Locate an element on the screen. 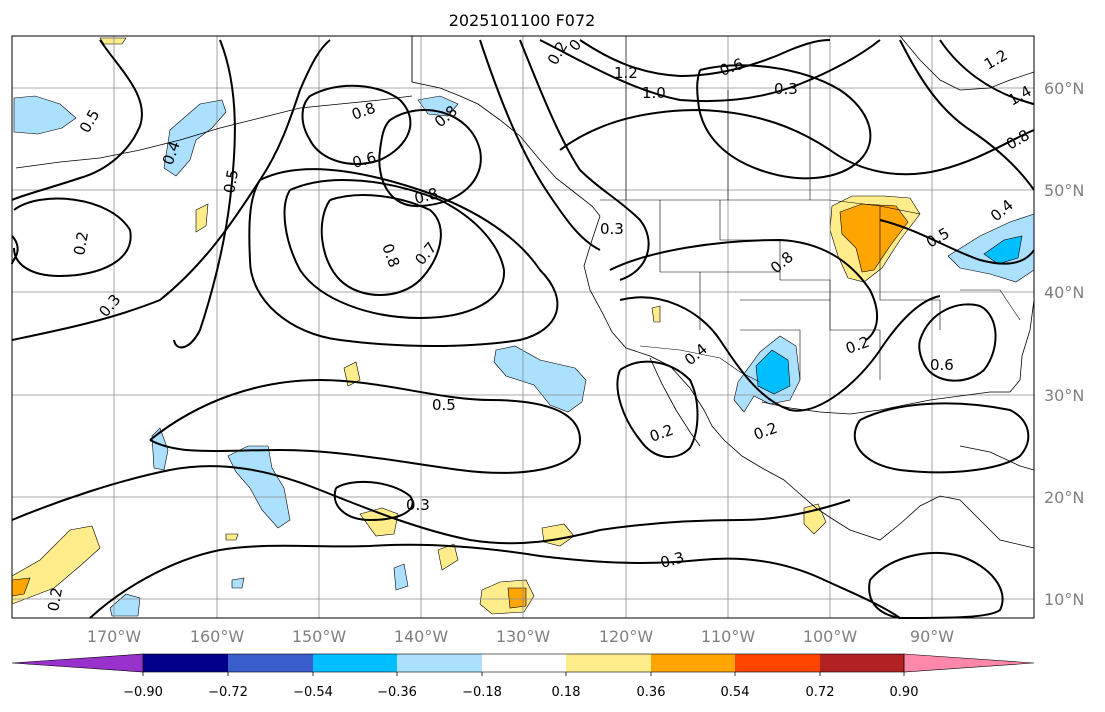 The width and height of the screenshot is (1105, 712). contour-label-9: 0.8 is located at coordinates (426, 196).